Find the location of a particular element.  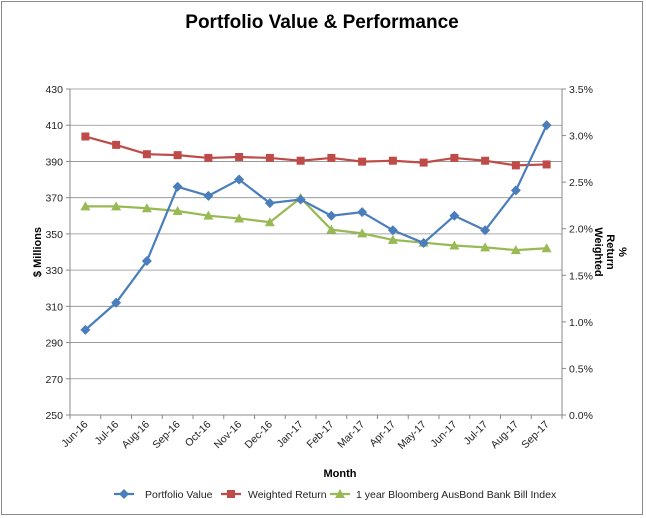

left-tick-label: 250 is located at coordinates (54, 416).